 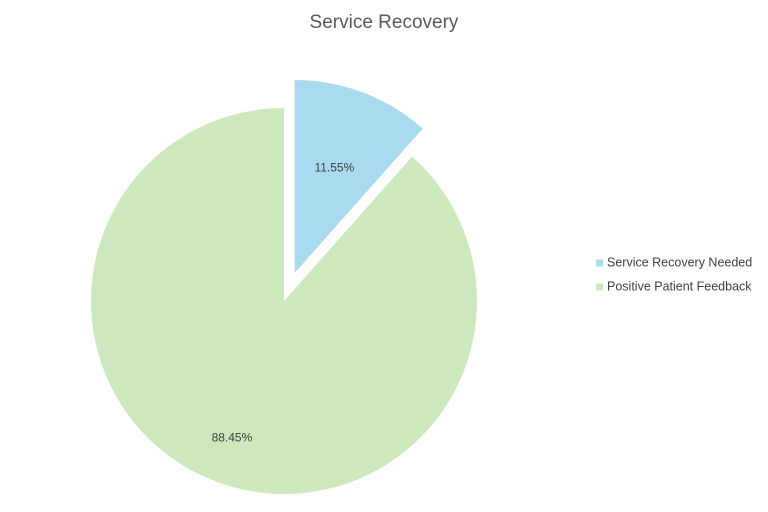 What do you see at coordinates (679, 262) in the screenshot?
I see `legend-label: Service Recovery Needed` at bounding box center [679, 262].